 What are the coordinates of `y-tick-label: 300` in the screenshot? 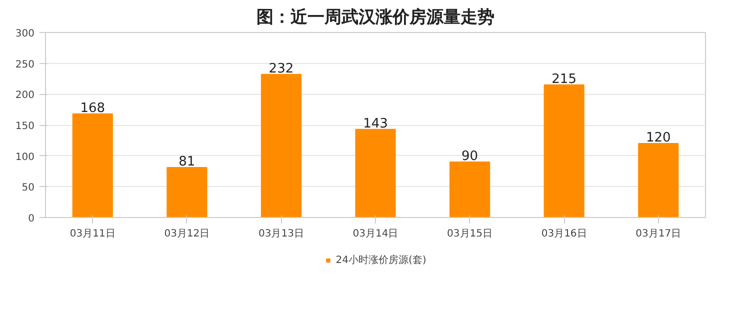 It's located at (25, 34).